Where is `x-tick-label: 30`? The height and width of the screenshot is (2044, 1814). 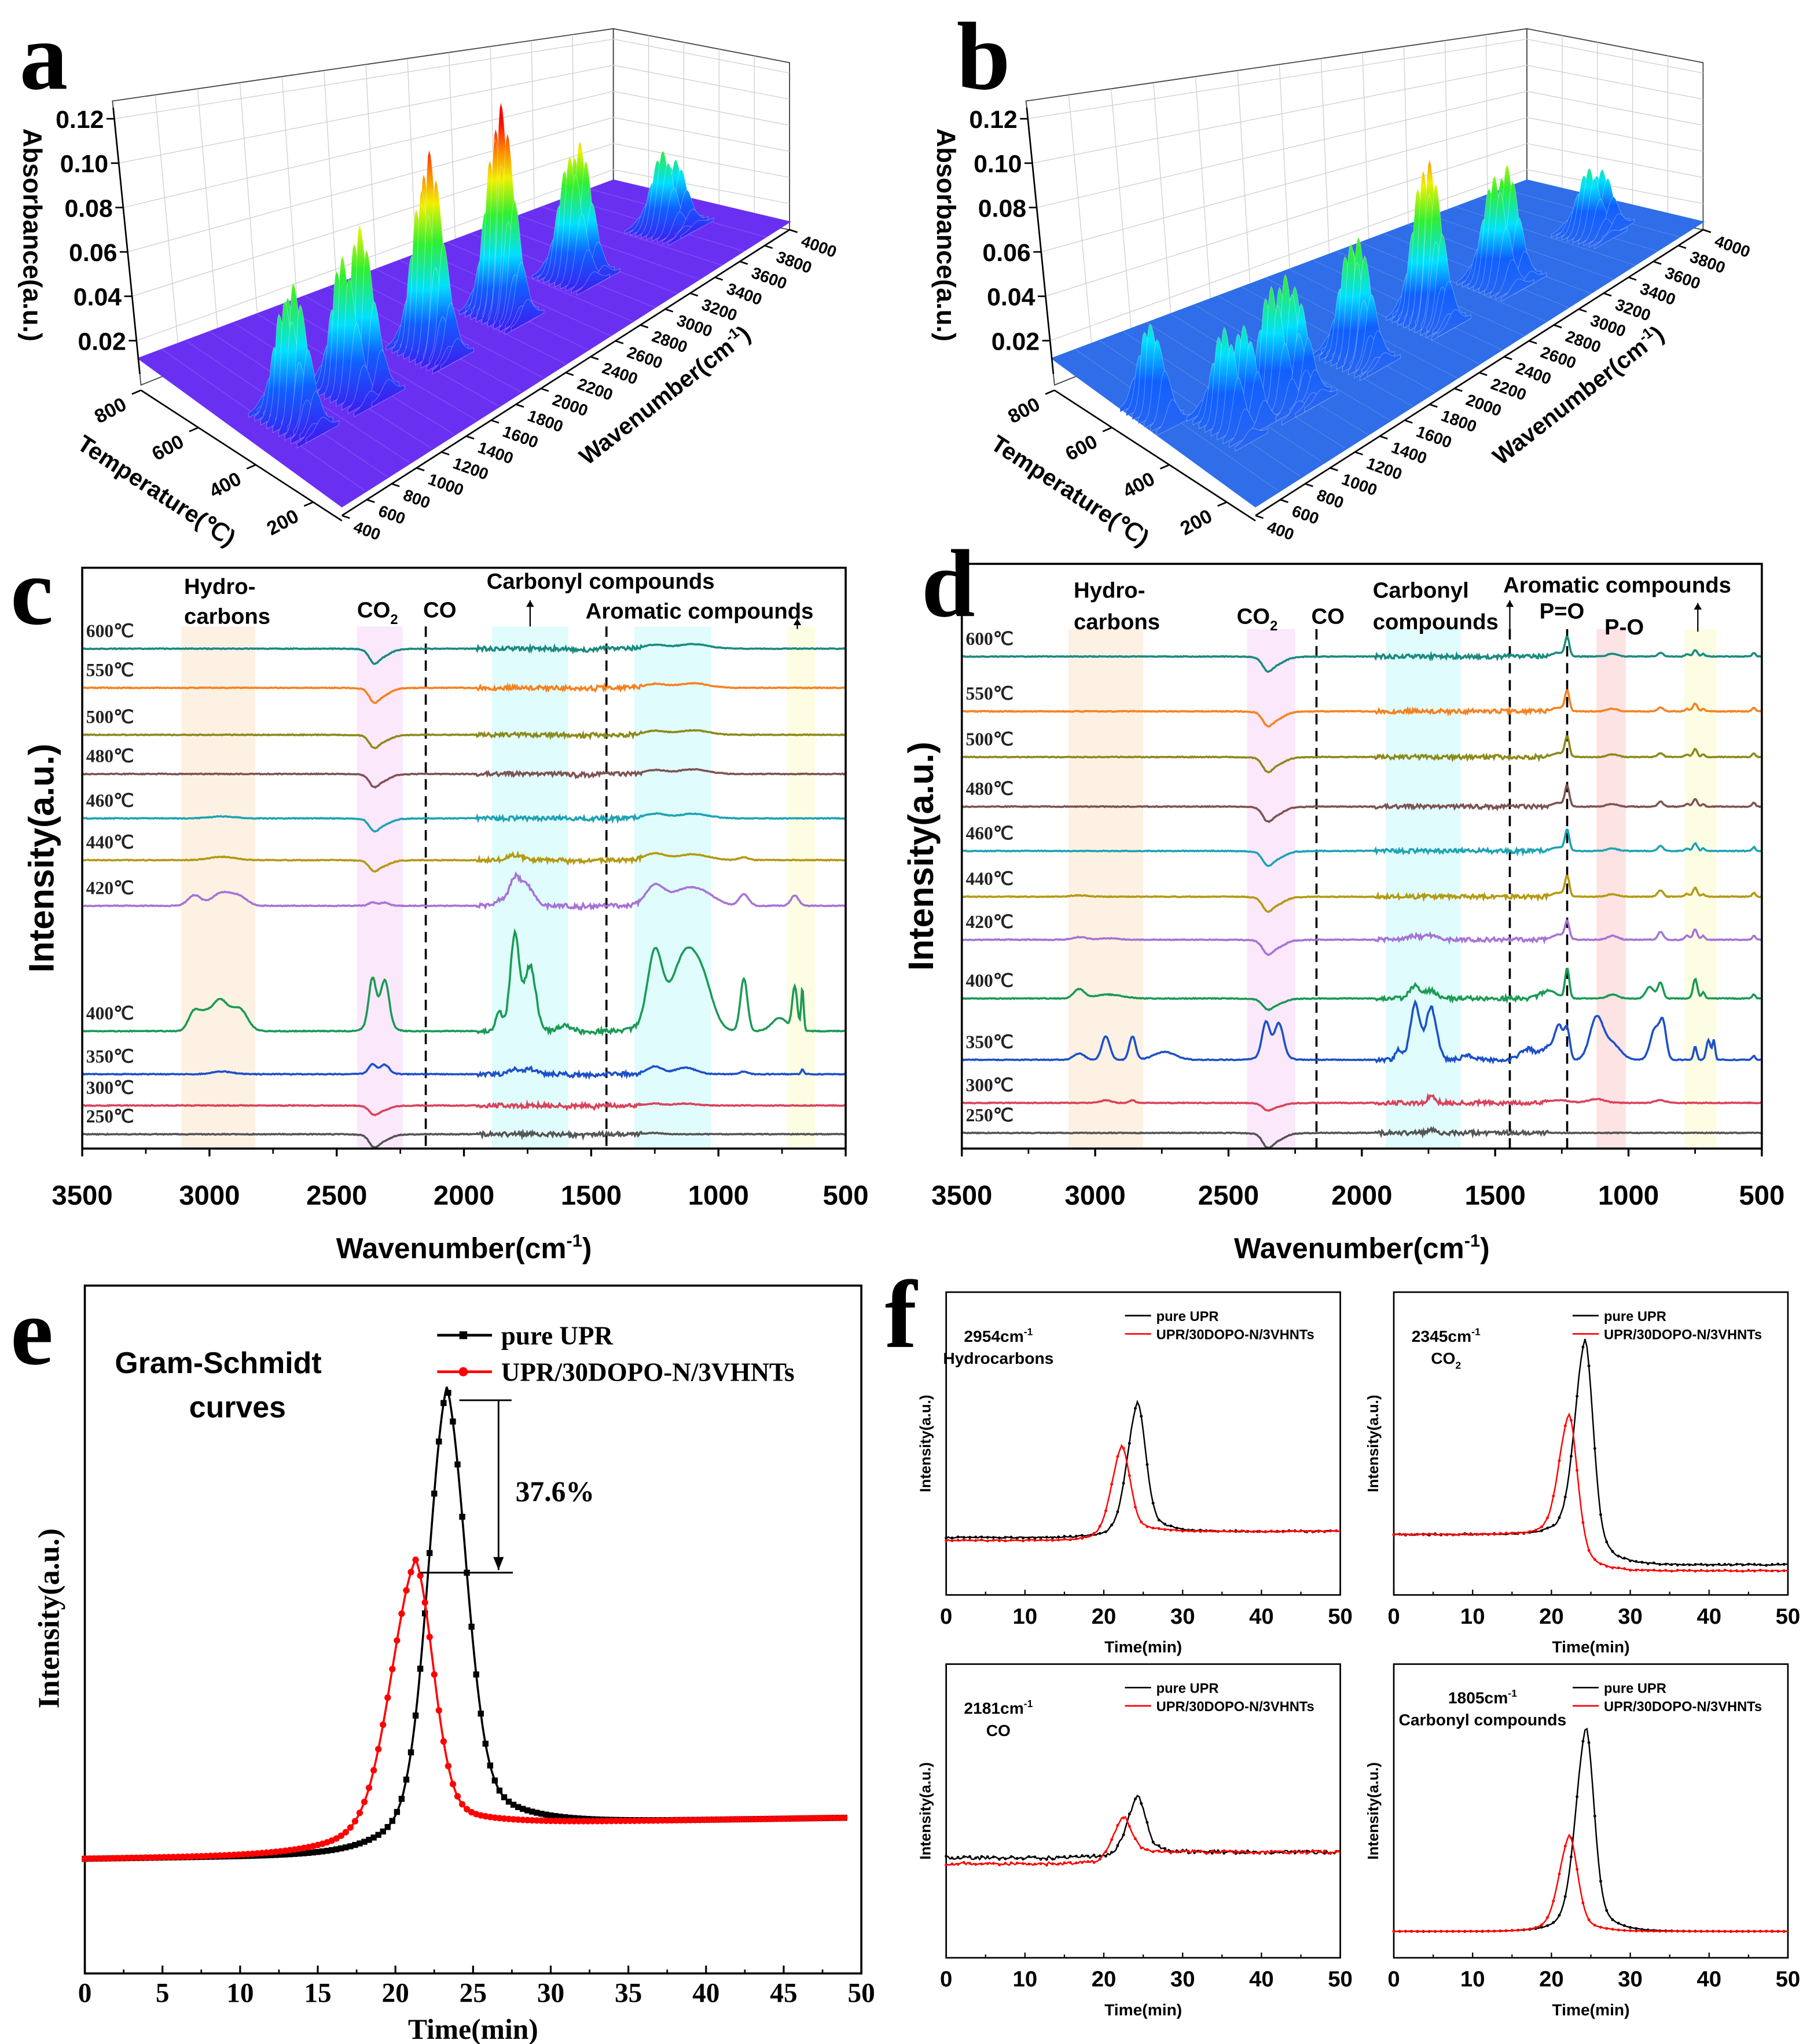 x-tick-label: 30 is located at coordinates (1183, 1617).